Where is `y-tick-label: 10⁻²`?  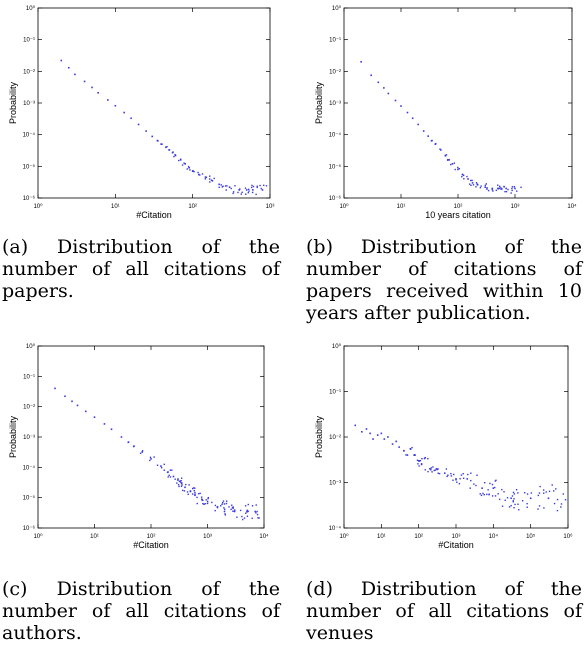 y-tick-label: 10⁻² is located at coordinates (29, 408).